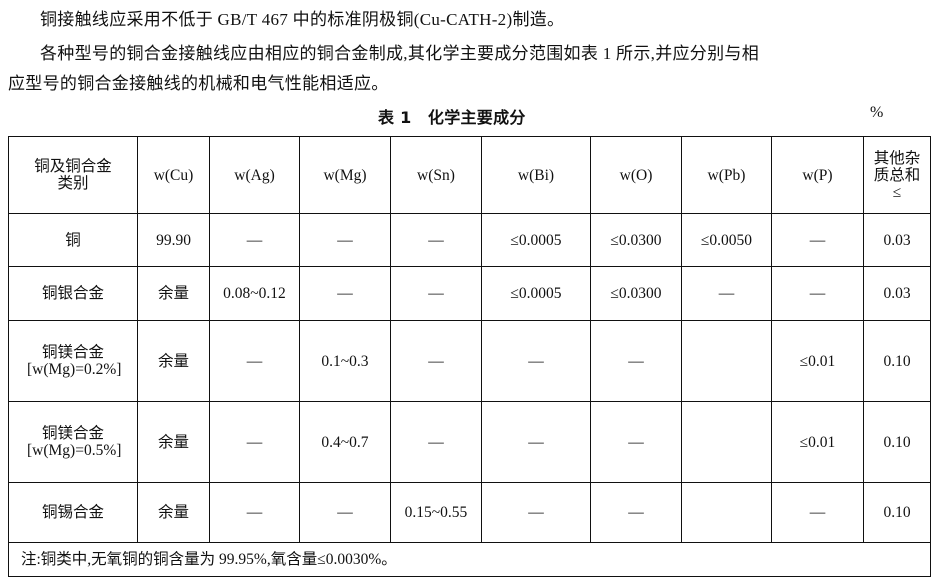 The height and width of the screenshot is (577, 938). I want to click on table-row: 铜锡合金 余量 — —0.15~0.55— — —0.10, so click(469, 512).